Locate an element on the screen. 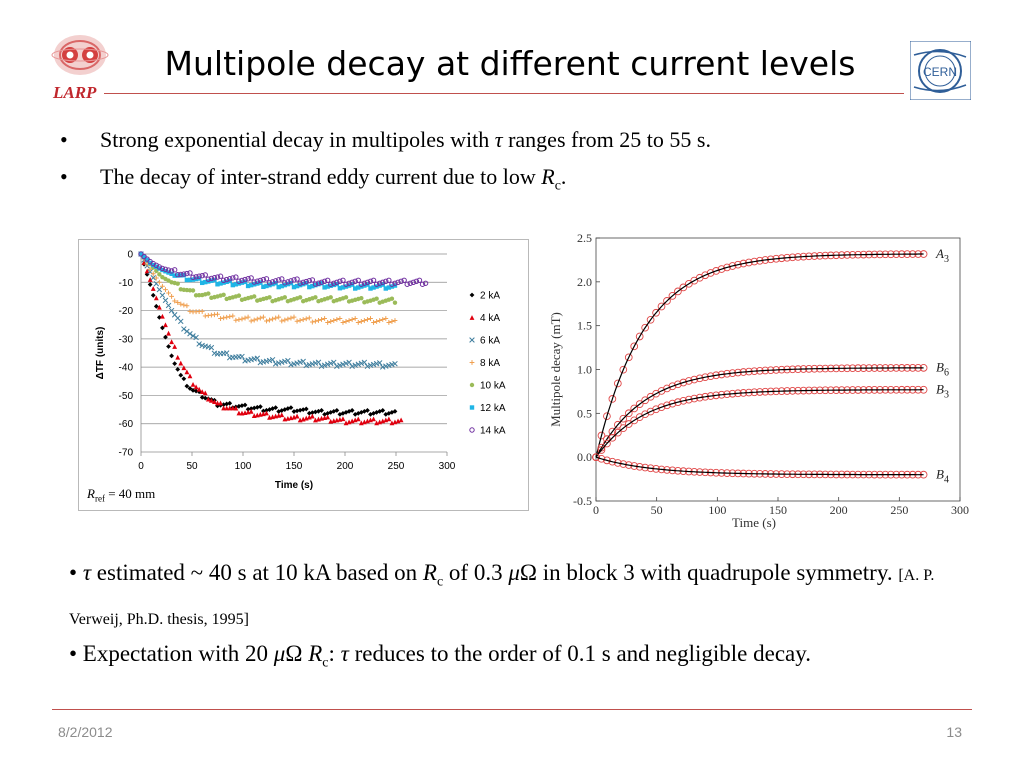 This screenshot has width=1024, height=768. x-tick-label: 50 is located at coordinates (192, 466).